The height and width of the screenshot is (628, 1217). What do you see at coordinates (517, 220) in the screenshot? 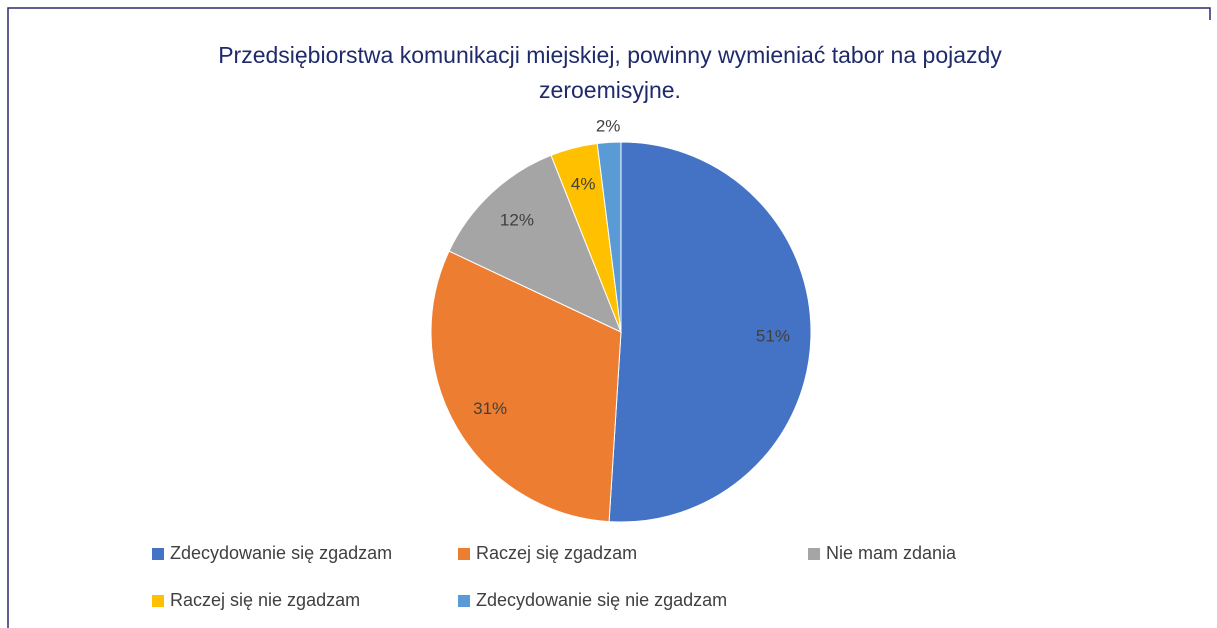
I see `data-label: 12%` at bounding box center [517, 220].